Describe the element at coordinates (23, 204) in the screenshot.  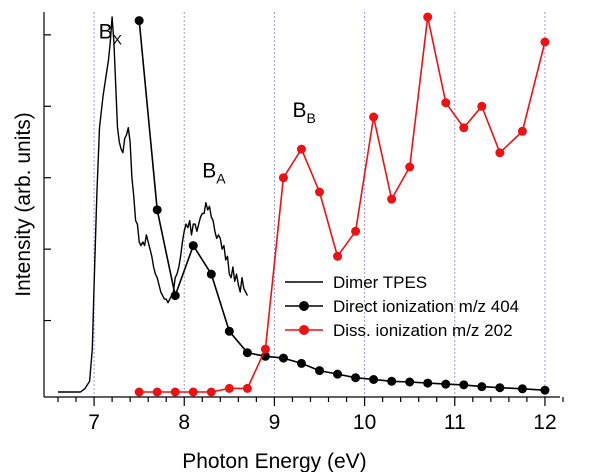
I see `y-axis-title: Intensity (arb. units)` at that location.